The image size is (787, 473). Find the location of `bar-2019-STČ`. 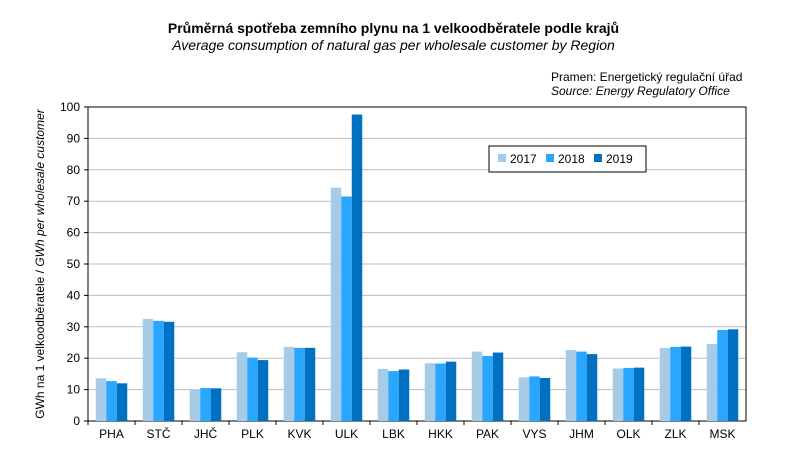

bar-2019-STČ is located at coordinates (169, 371).